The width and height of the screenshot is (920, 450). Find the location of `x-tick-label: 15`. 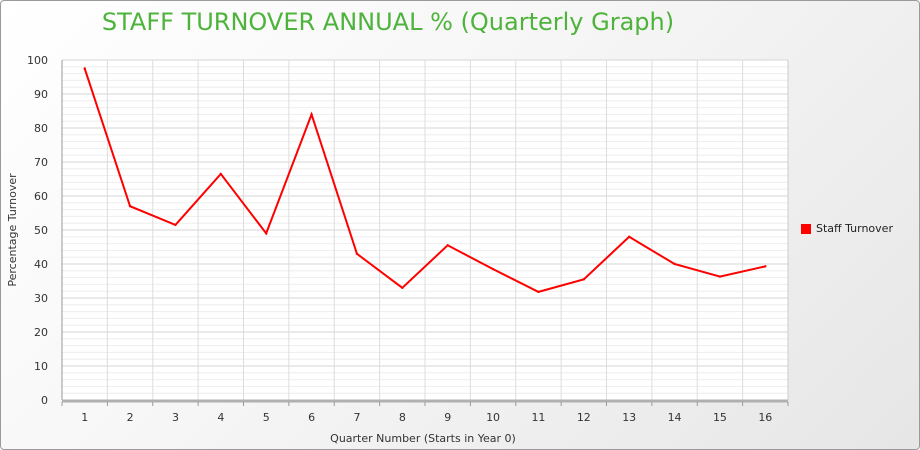

x-tick-label: 15 is located at coordinates (720, 417).